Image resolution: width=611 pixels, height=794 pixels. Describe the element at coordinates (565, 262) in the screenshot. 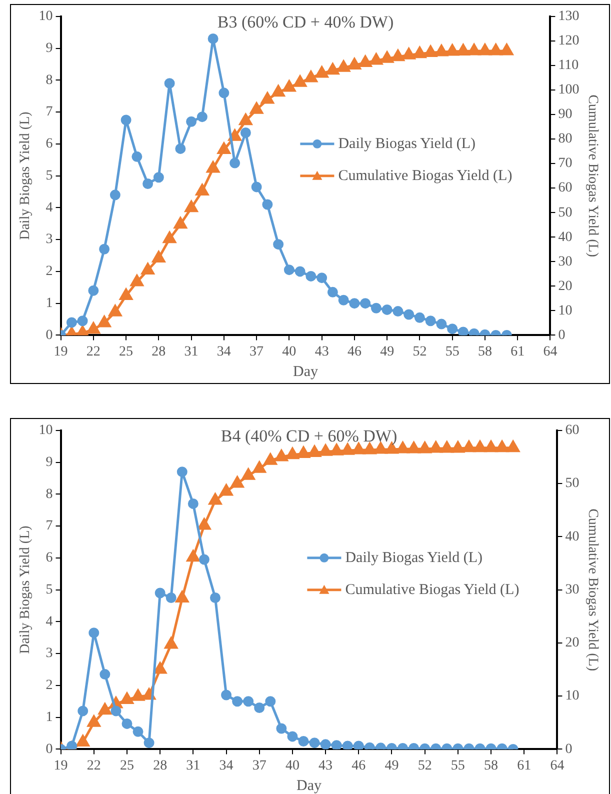

I see `y2-tick-label: 30` at that location.